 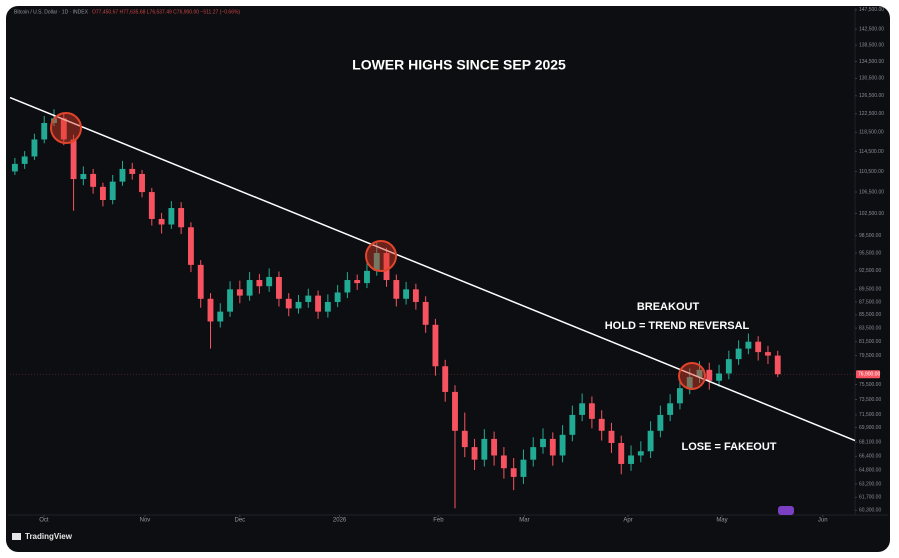 What do you see at coordinates (870, 342) in the screenshot?
I see `y-tick-label: 81,500.00` at bounding box center [870, 342].